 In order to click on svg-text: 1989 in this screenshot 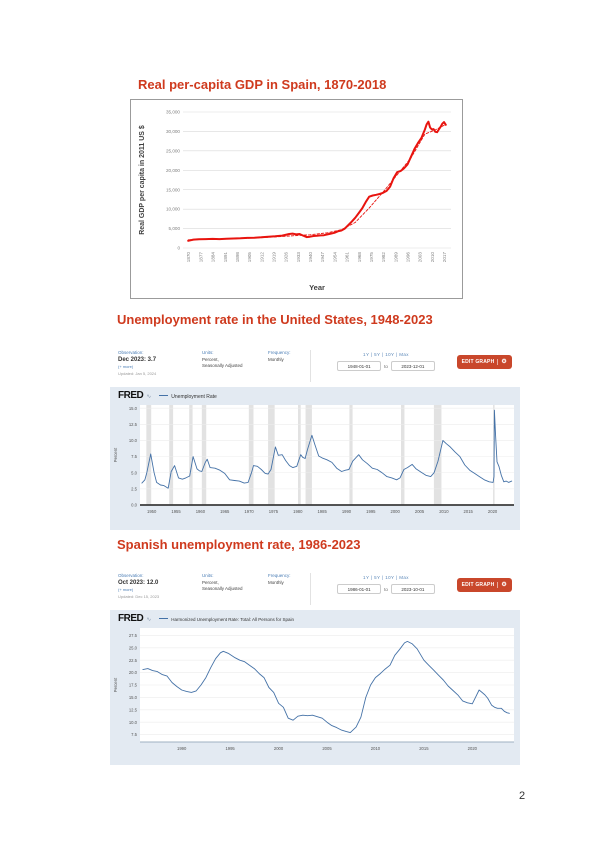, I will do `click(395, 257)`.